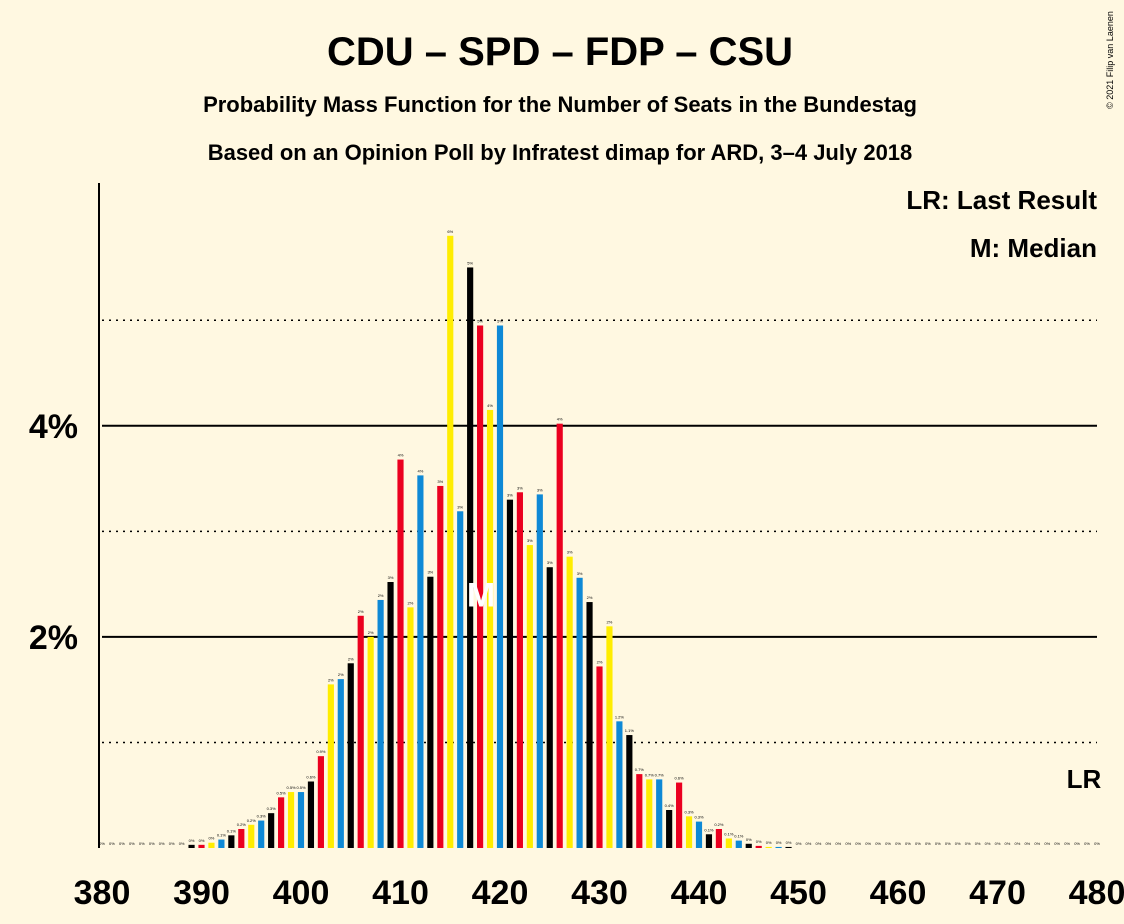  Describe the element at coordinates (311, 777) in the screenshot. I see `bar-value-label: 0.6%` at that location.